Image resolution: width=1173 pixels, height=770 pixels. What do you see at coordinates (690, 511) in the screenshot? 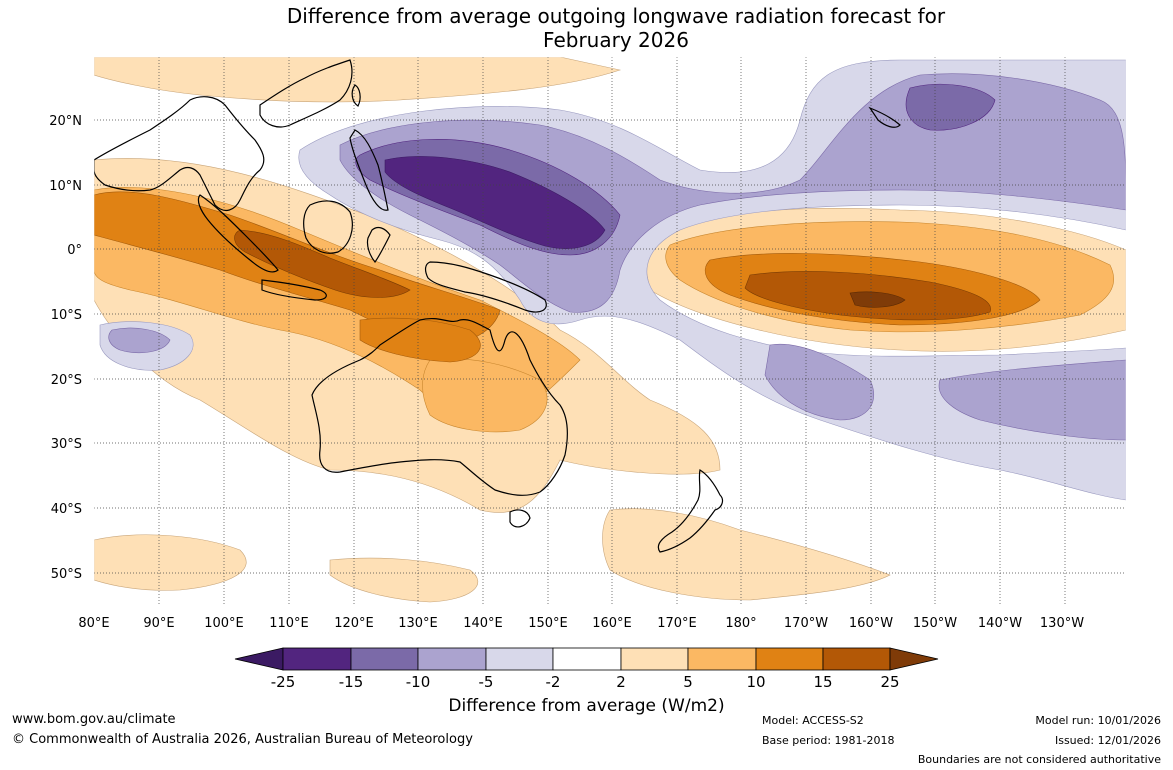
I see `new-zealand-coastline` at bounding box center [690, 511].